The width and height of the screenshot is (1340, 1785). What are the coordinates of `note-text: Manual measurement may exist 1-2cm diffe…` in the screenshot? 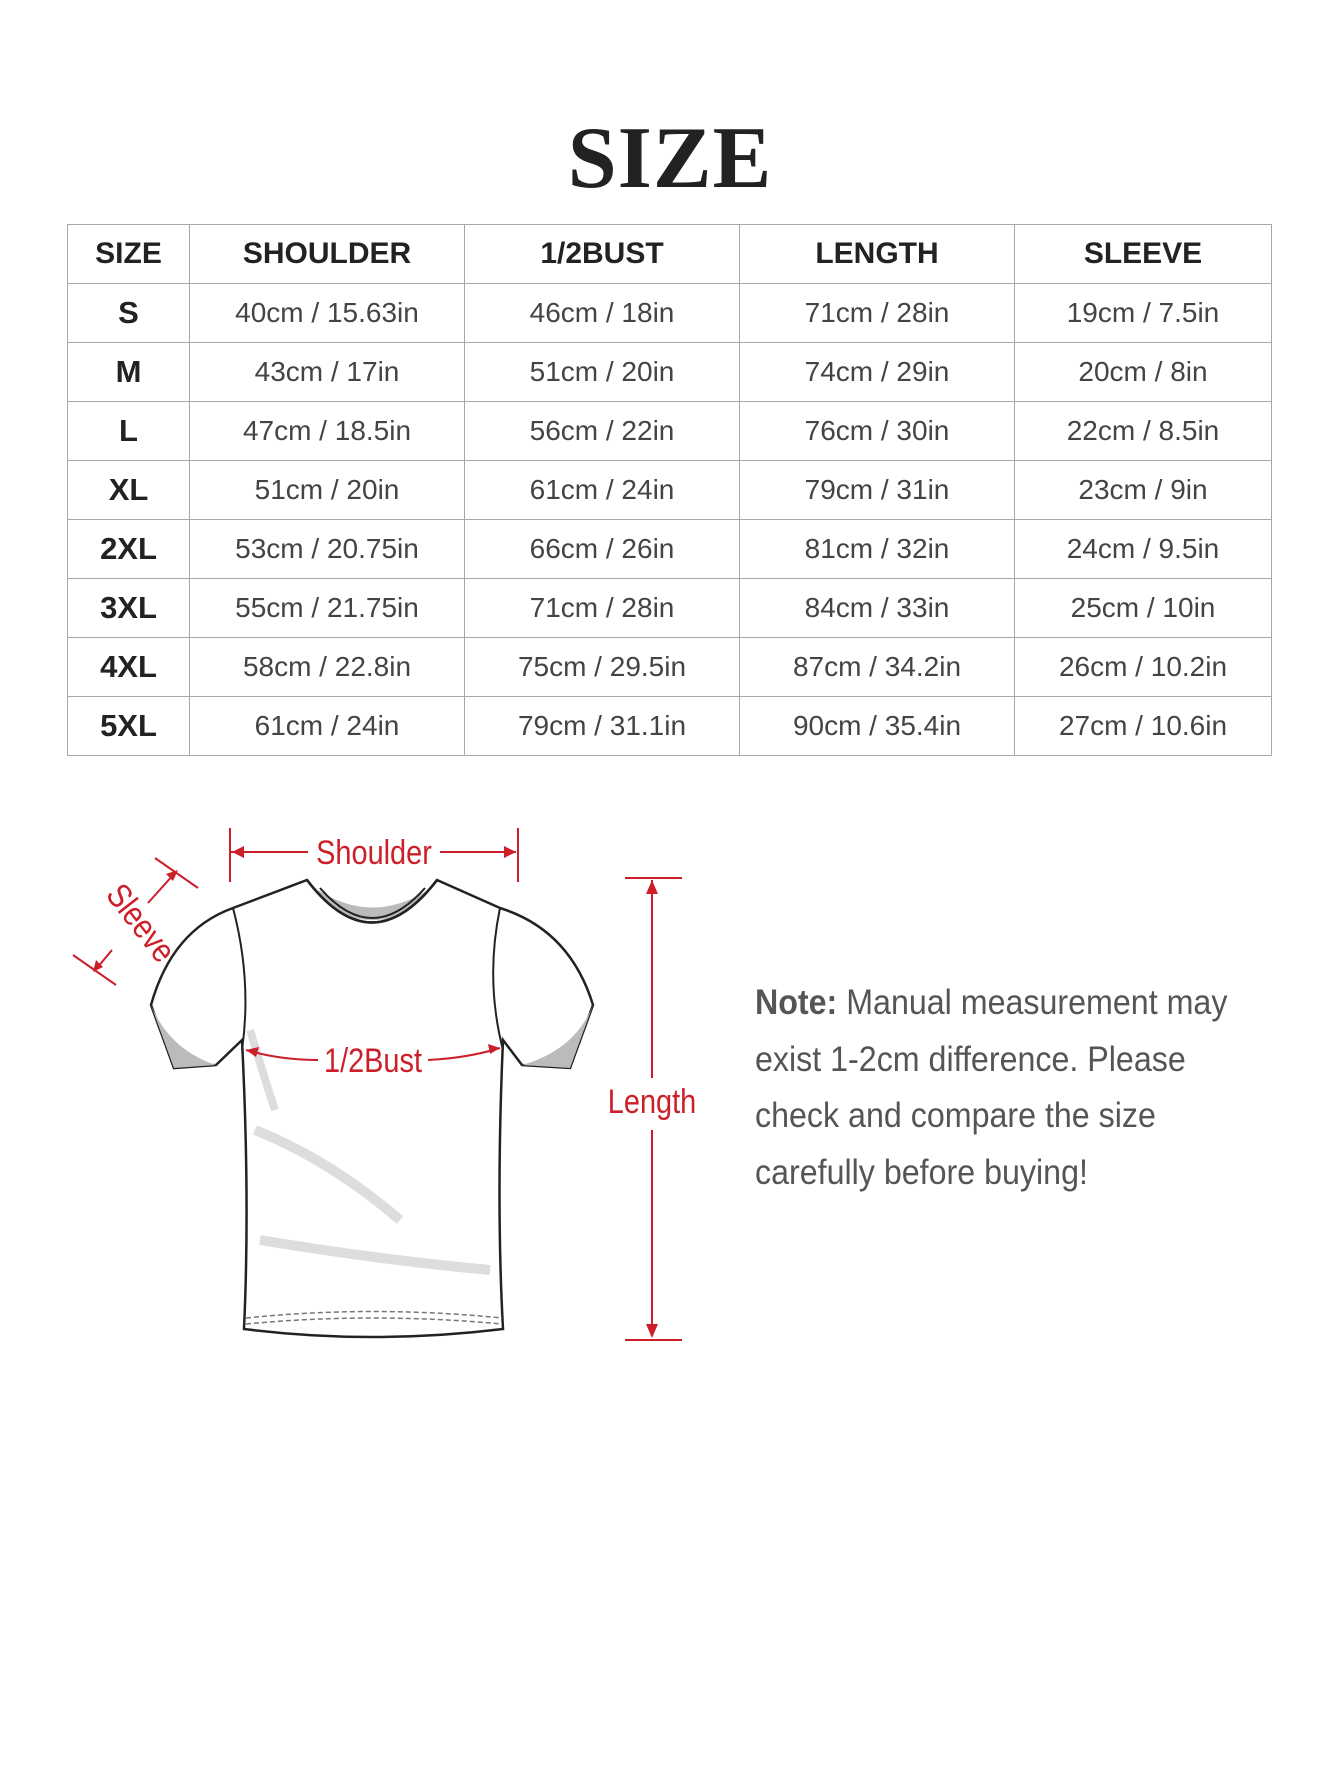 It's located at (991, 1087).